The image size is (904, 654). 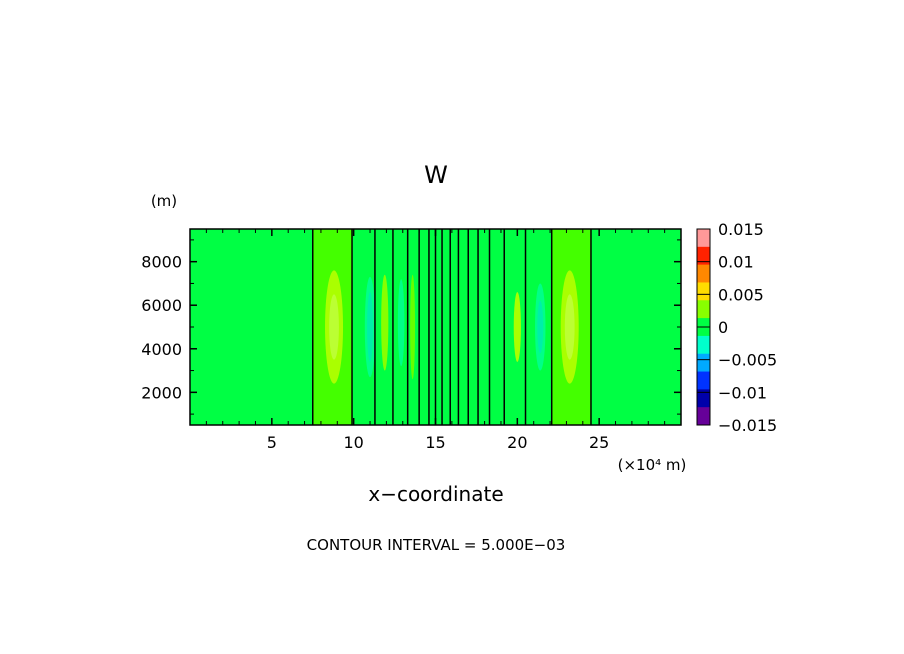 I want to click on chart-title: W, so click(x=436, y=175).